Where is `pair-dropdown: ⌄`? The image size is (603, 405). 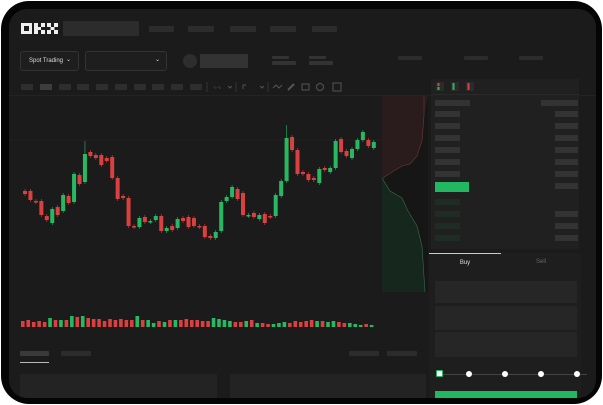
pair-dropdown: ⌄ is located at coordinates (126, 61).